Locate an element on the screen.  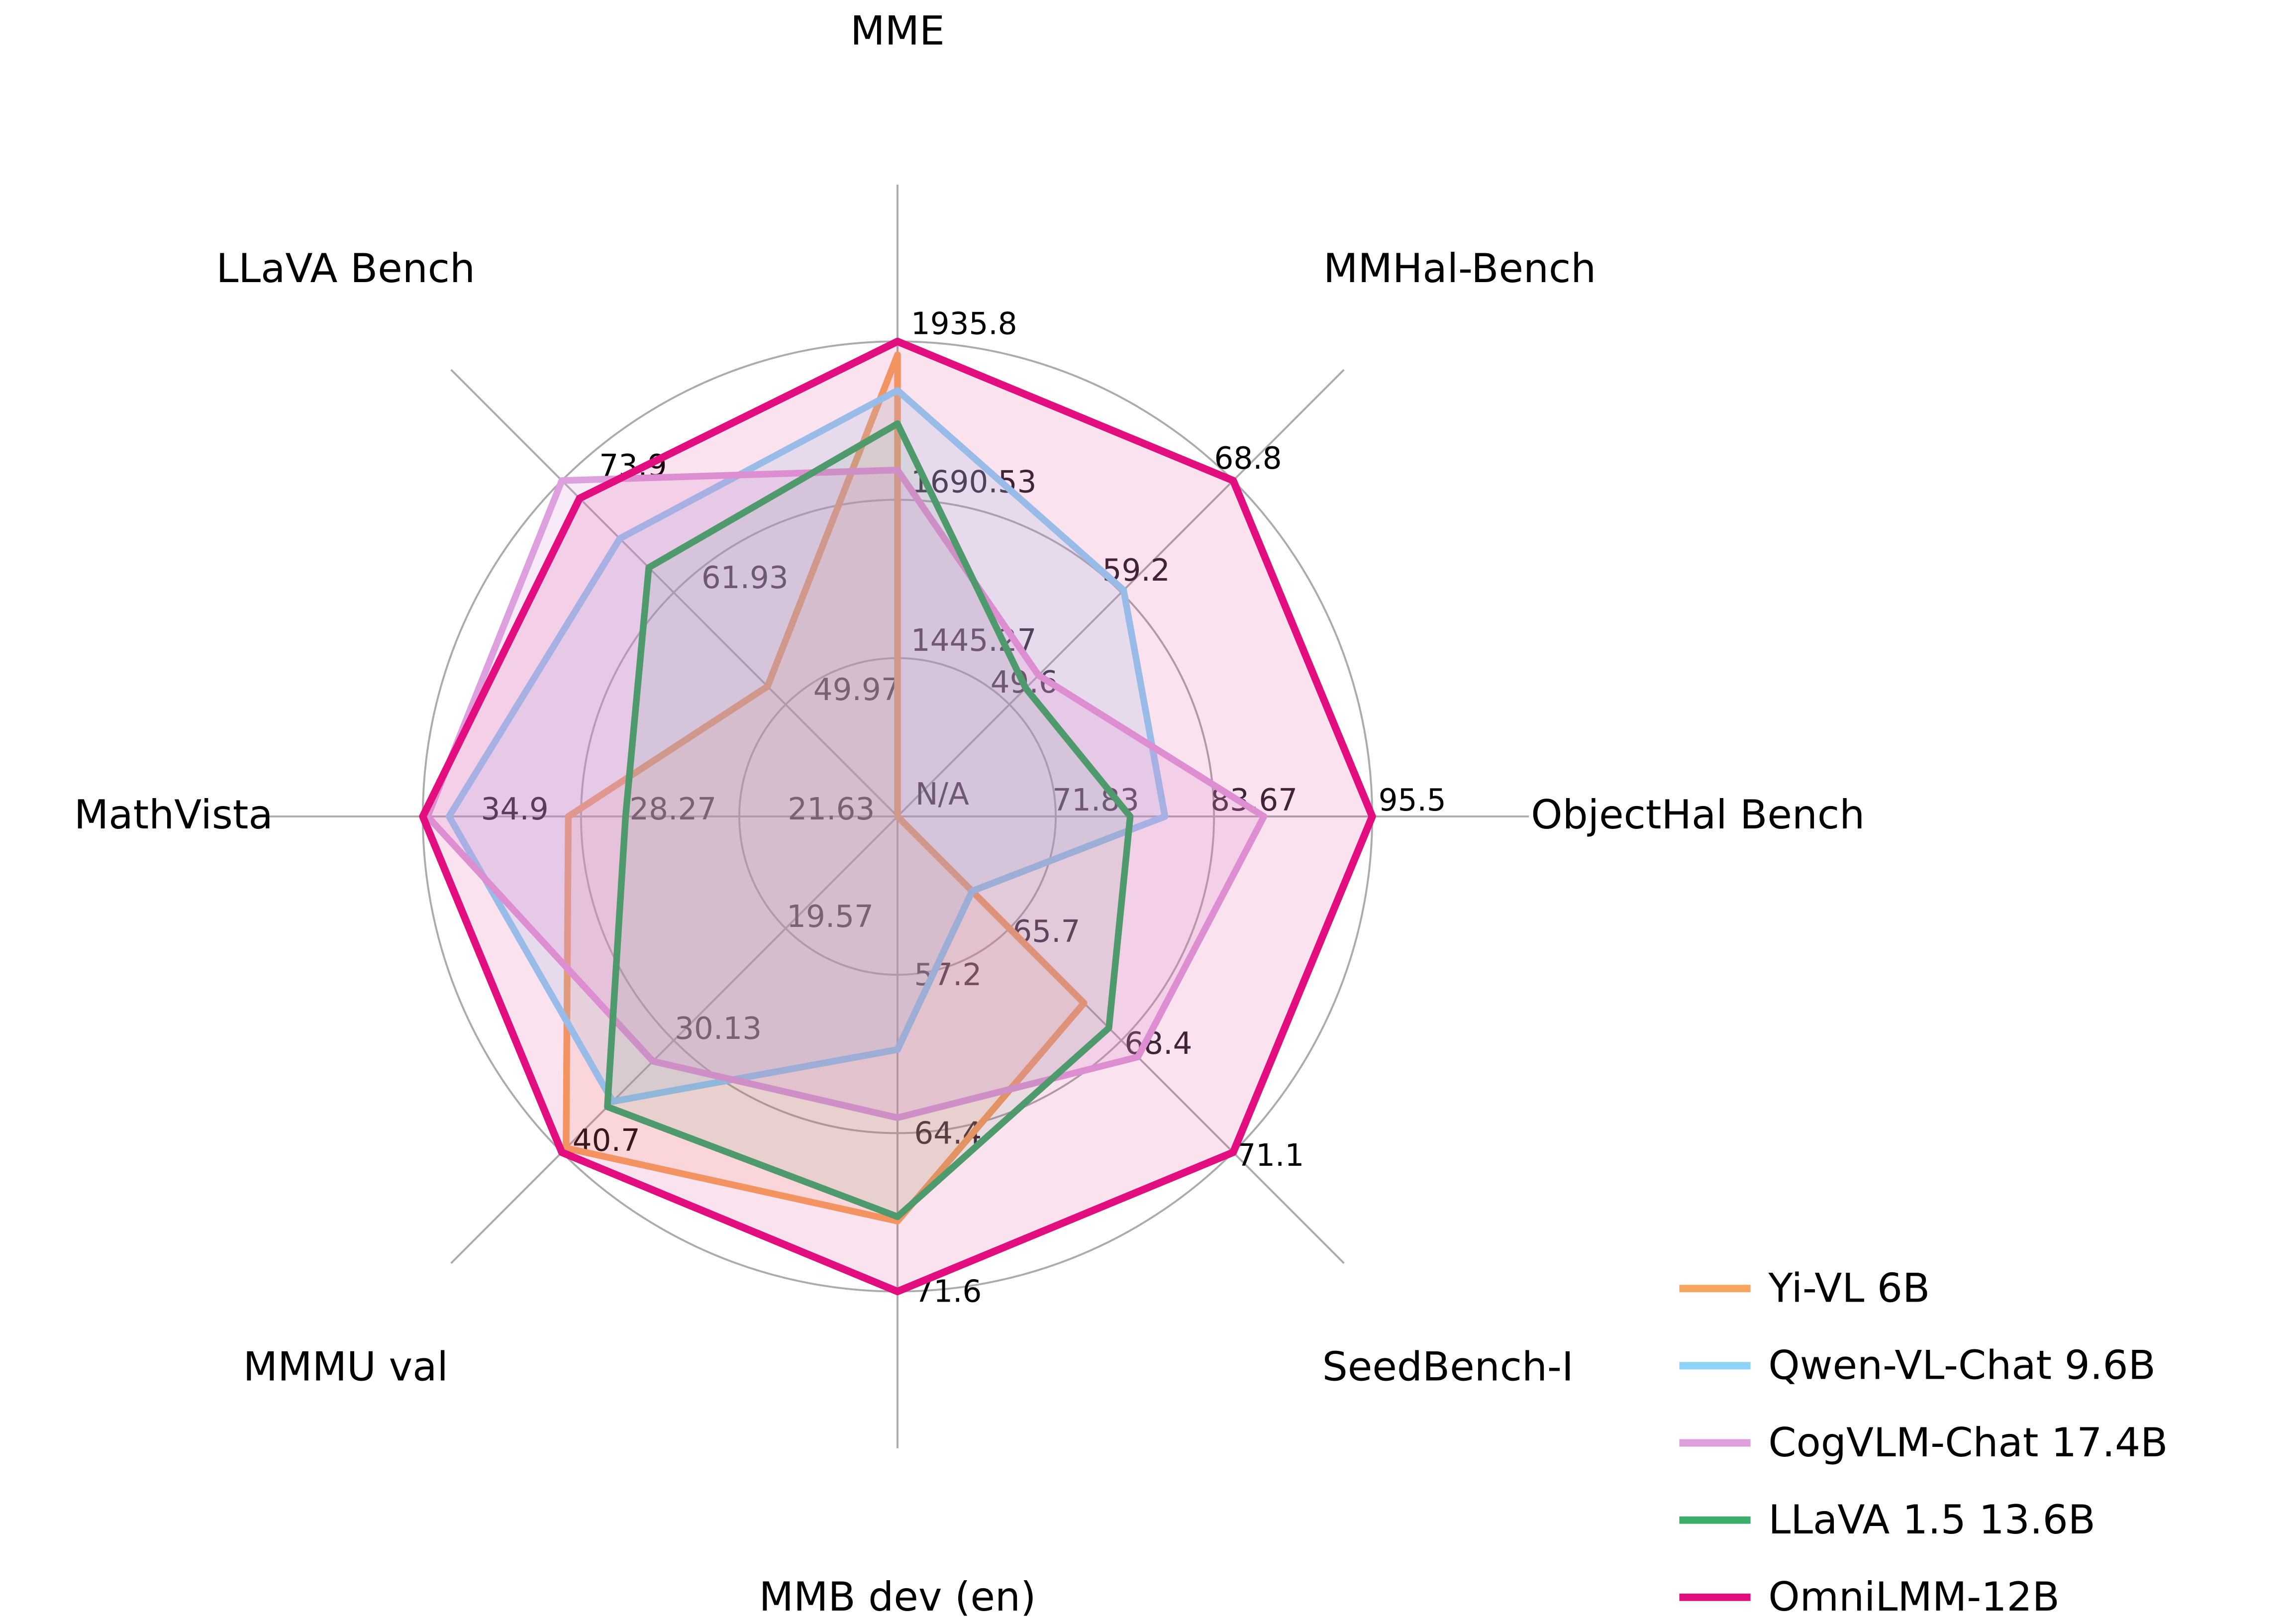
series-polygon-qwen-vl-chat-9-6b is located at coordinates (807, 746).